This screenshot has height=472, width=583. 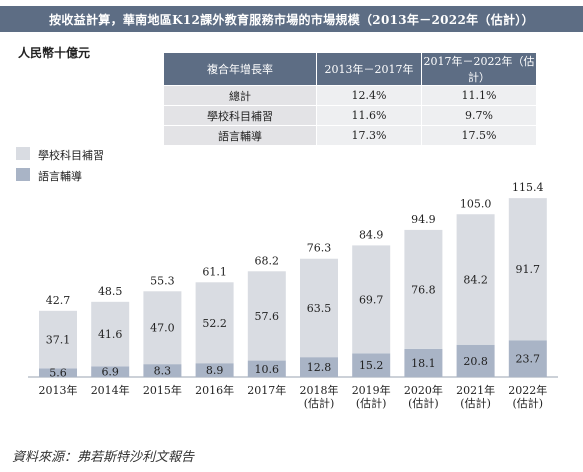 I want to click on data-label-school: 91.7, so click(x=528, y=269).